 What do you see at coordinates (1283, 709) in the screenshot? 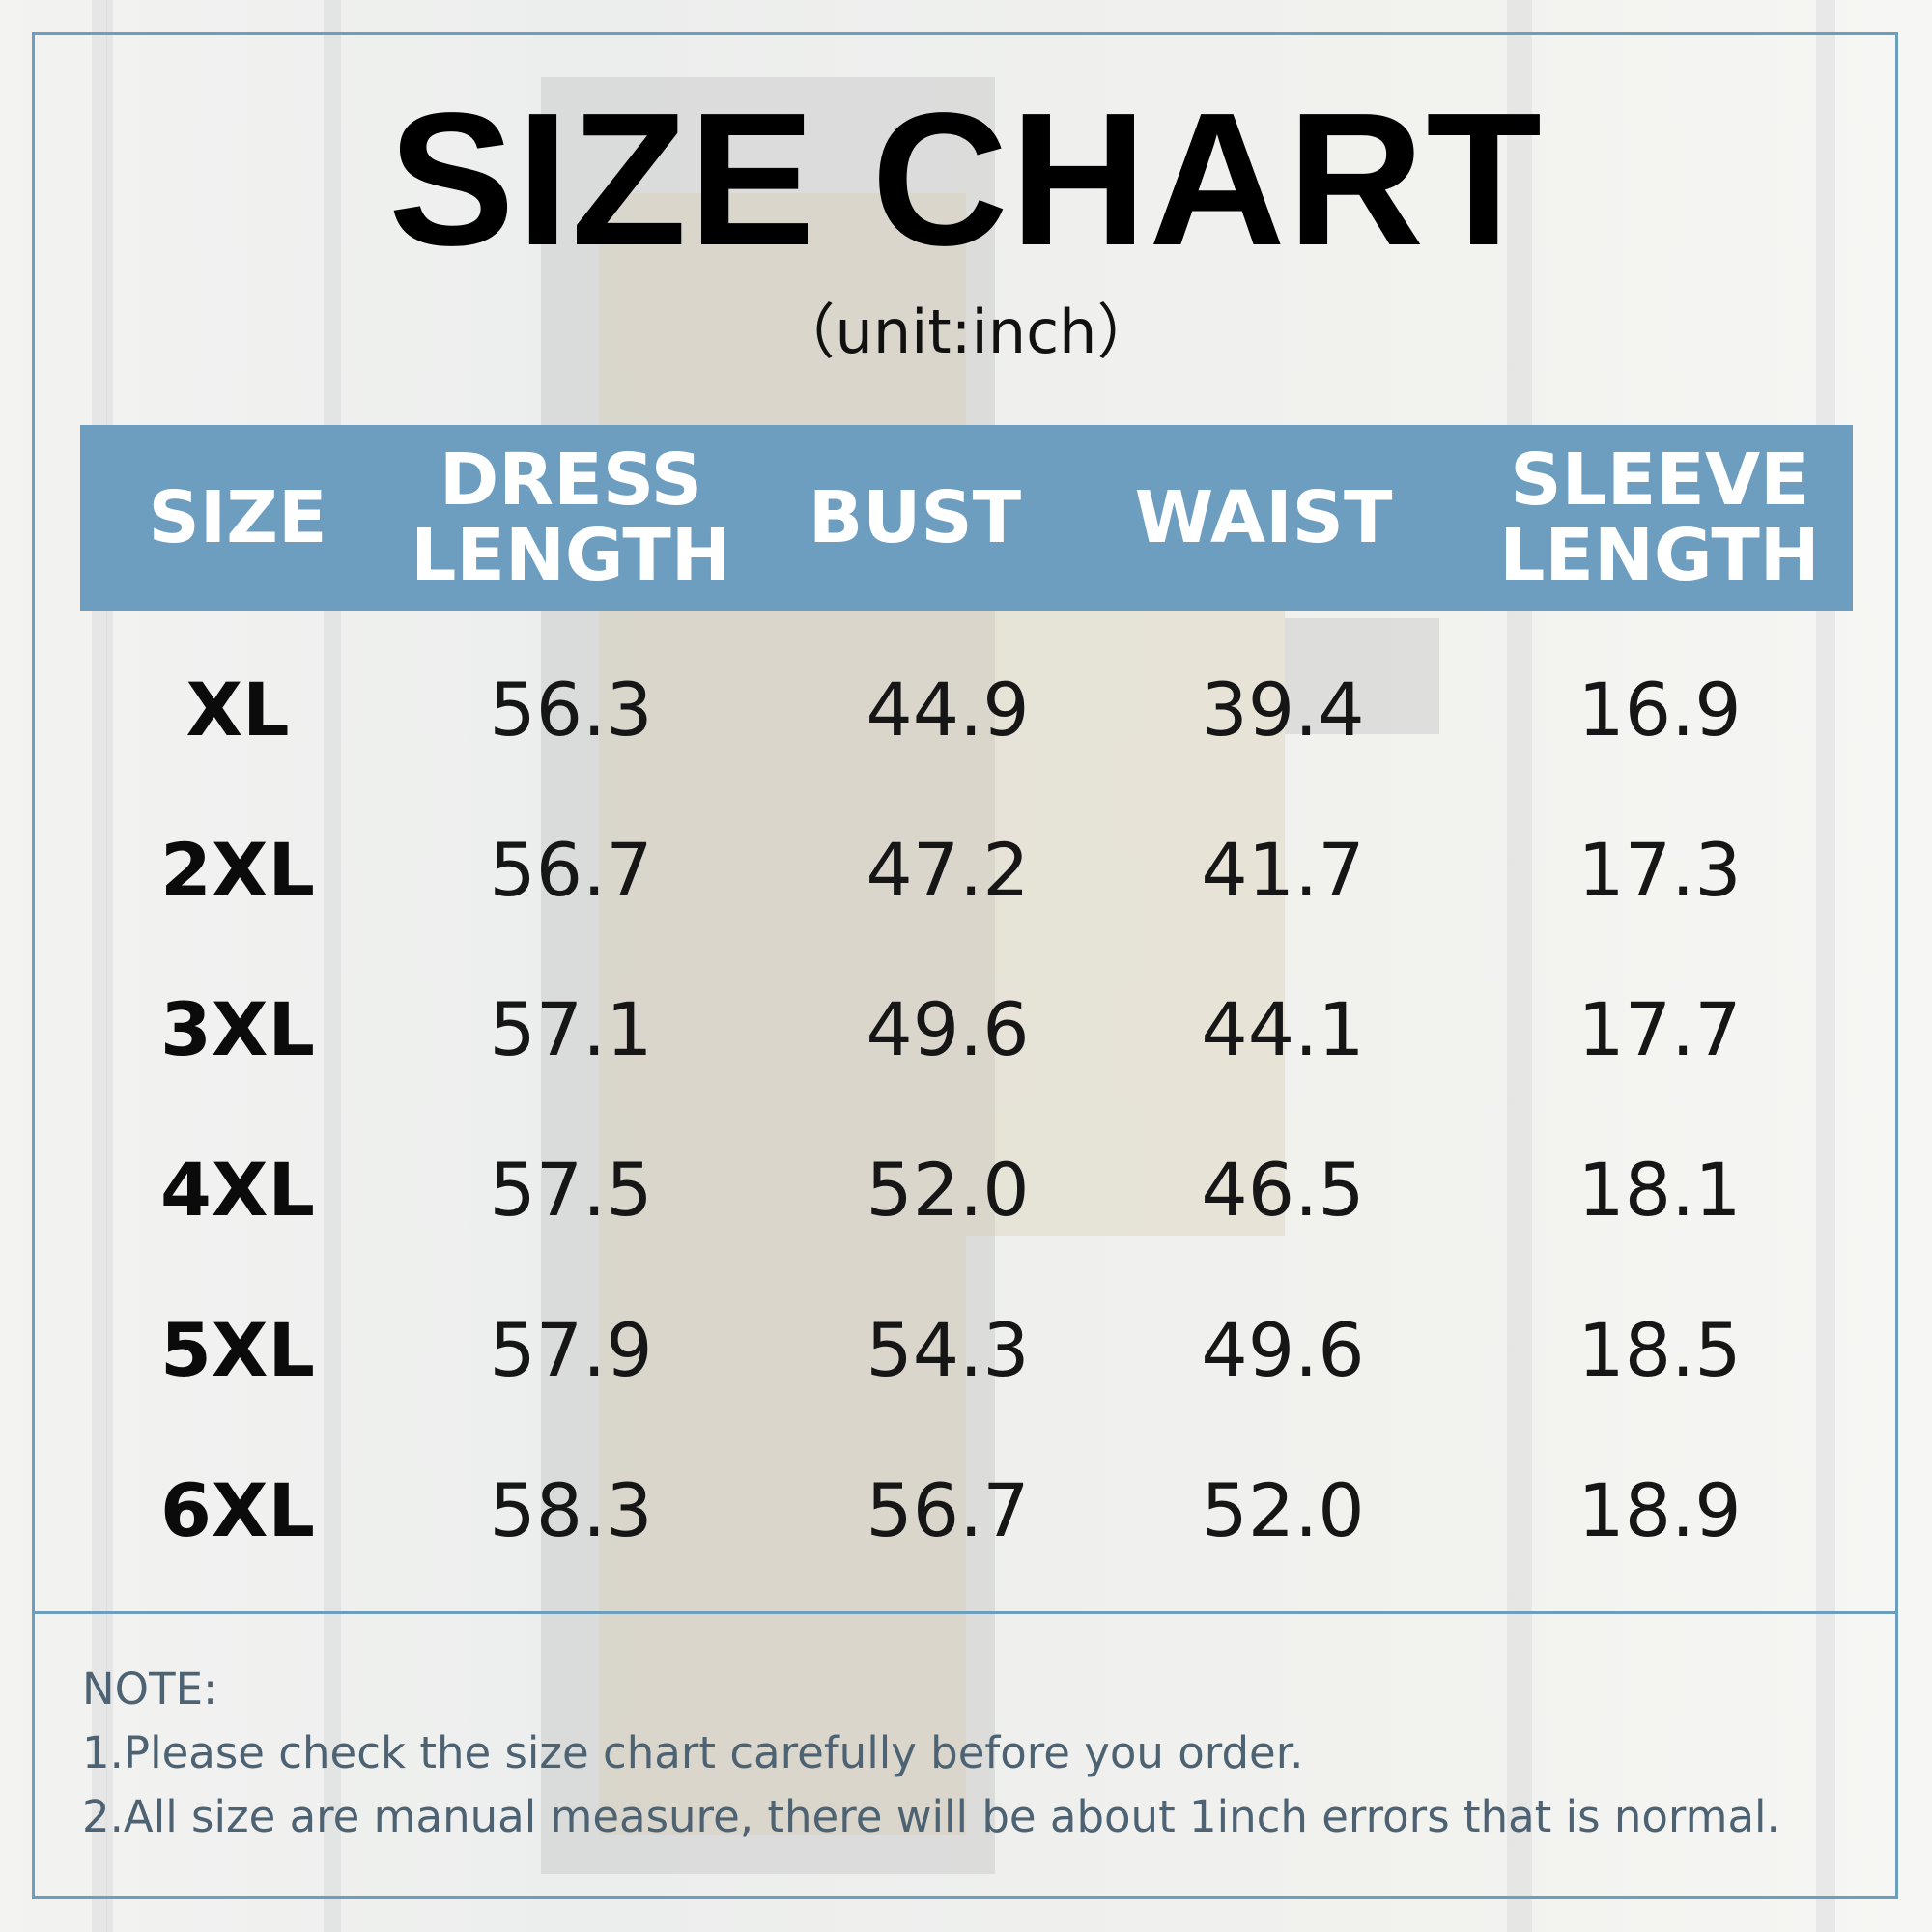
I see `waist-cell: 39.4` at bounding box center [1283, 709].